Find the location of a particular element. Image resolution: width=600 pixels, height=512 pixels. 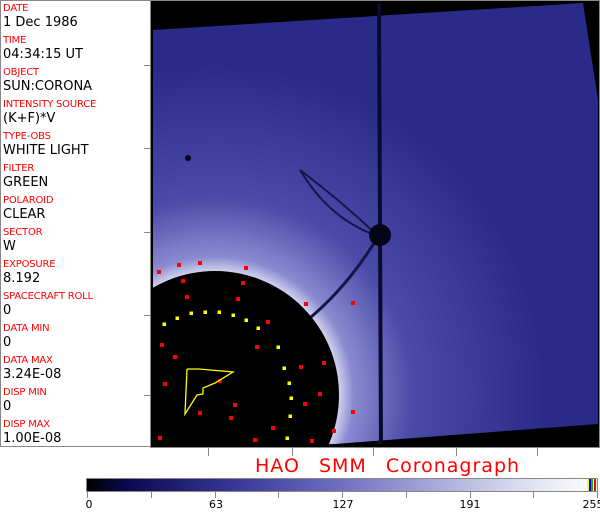

field-value: WHITE LIGHT is located at coordinates (46, 150).